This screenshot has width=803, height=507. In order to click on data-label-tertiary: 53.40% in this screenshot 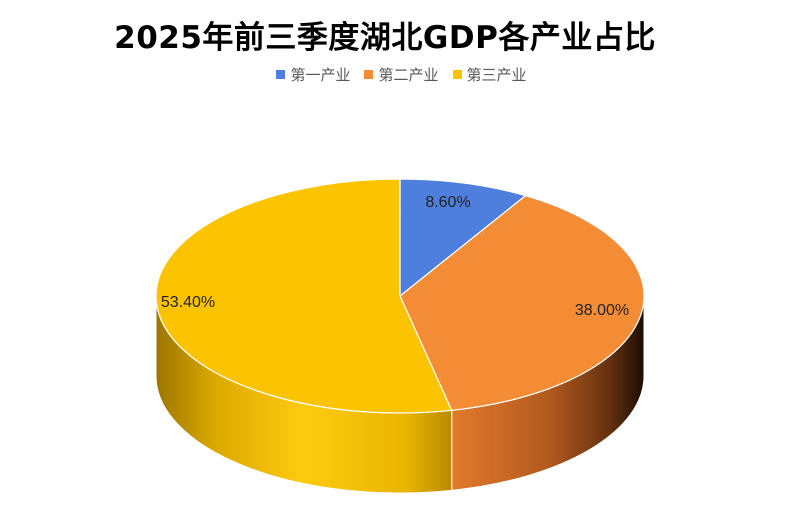, I will do `click(188, 302)`.